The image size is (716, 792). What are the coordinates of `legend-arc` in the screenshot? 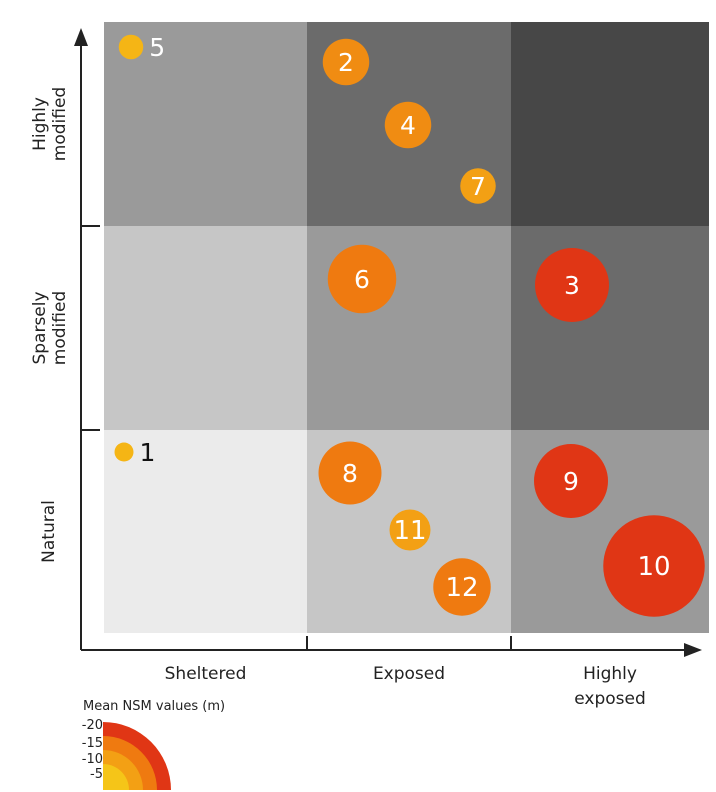 It's located at (116, 777).